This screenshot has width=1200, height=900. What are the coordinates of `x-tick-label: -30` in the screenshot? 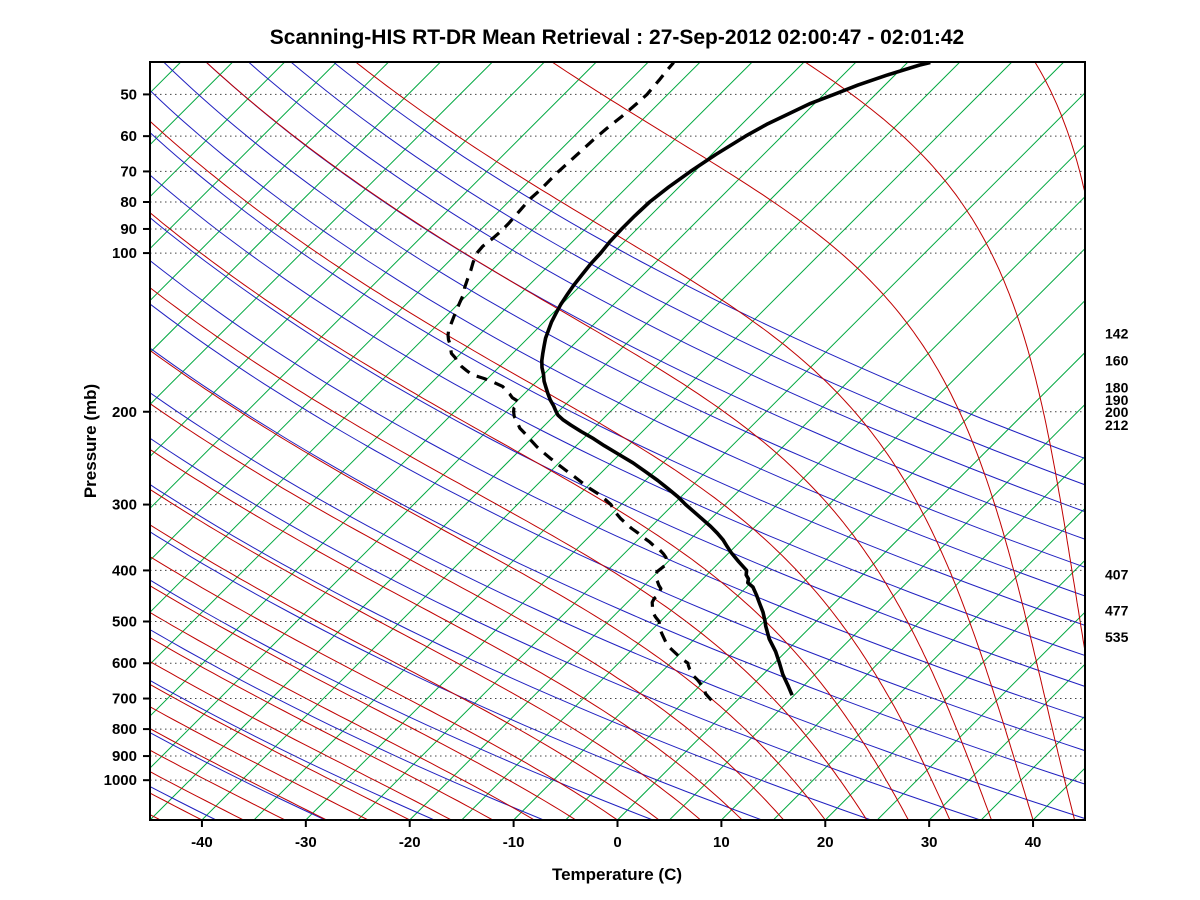 It's located at (306, 842).